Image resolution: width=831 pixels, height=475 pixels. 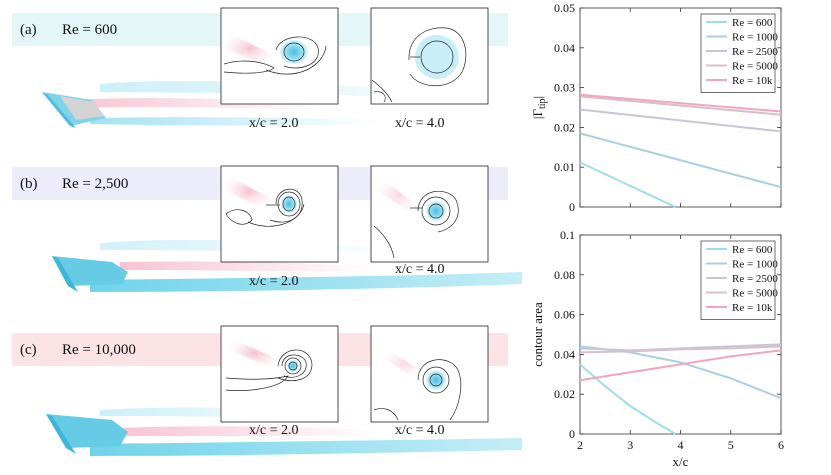 I want to click on inset-c-xc2: x/c = 2.0, so click(x=279, y=381).